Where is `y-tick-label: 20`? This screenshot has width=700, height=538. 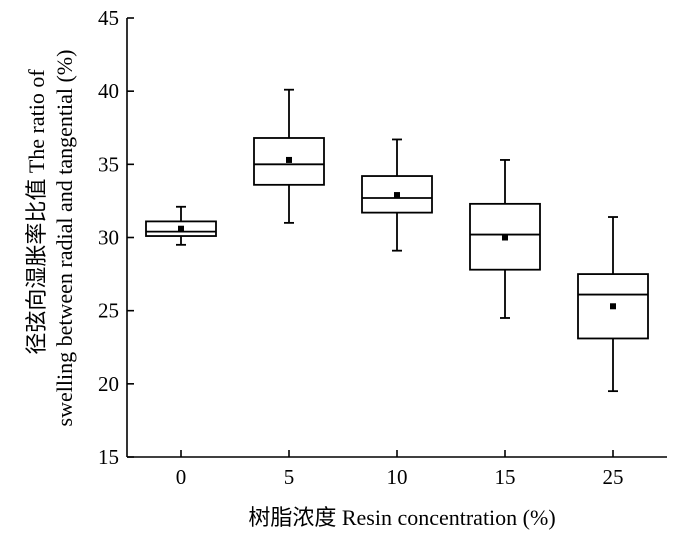 y-tick-label: 20 is located at coordinates (108, 384).